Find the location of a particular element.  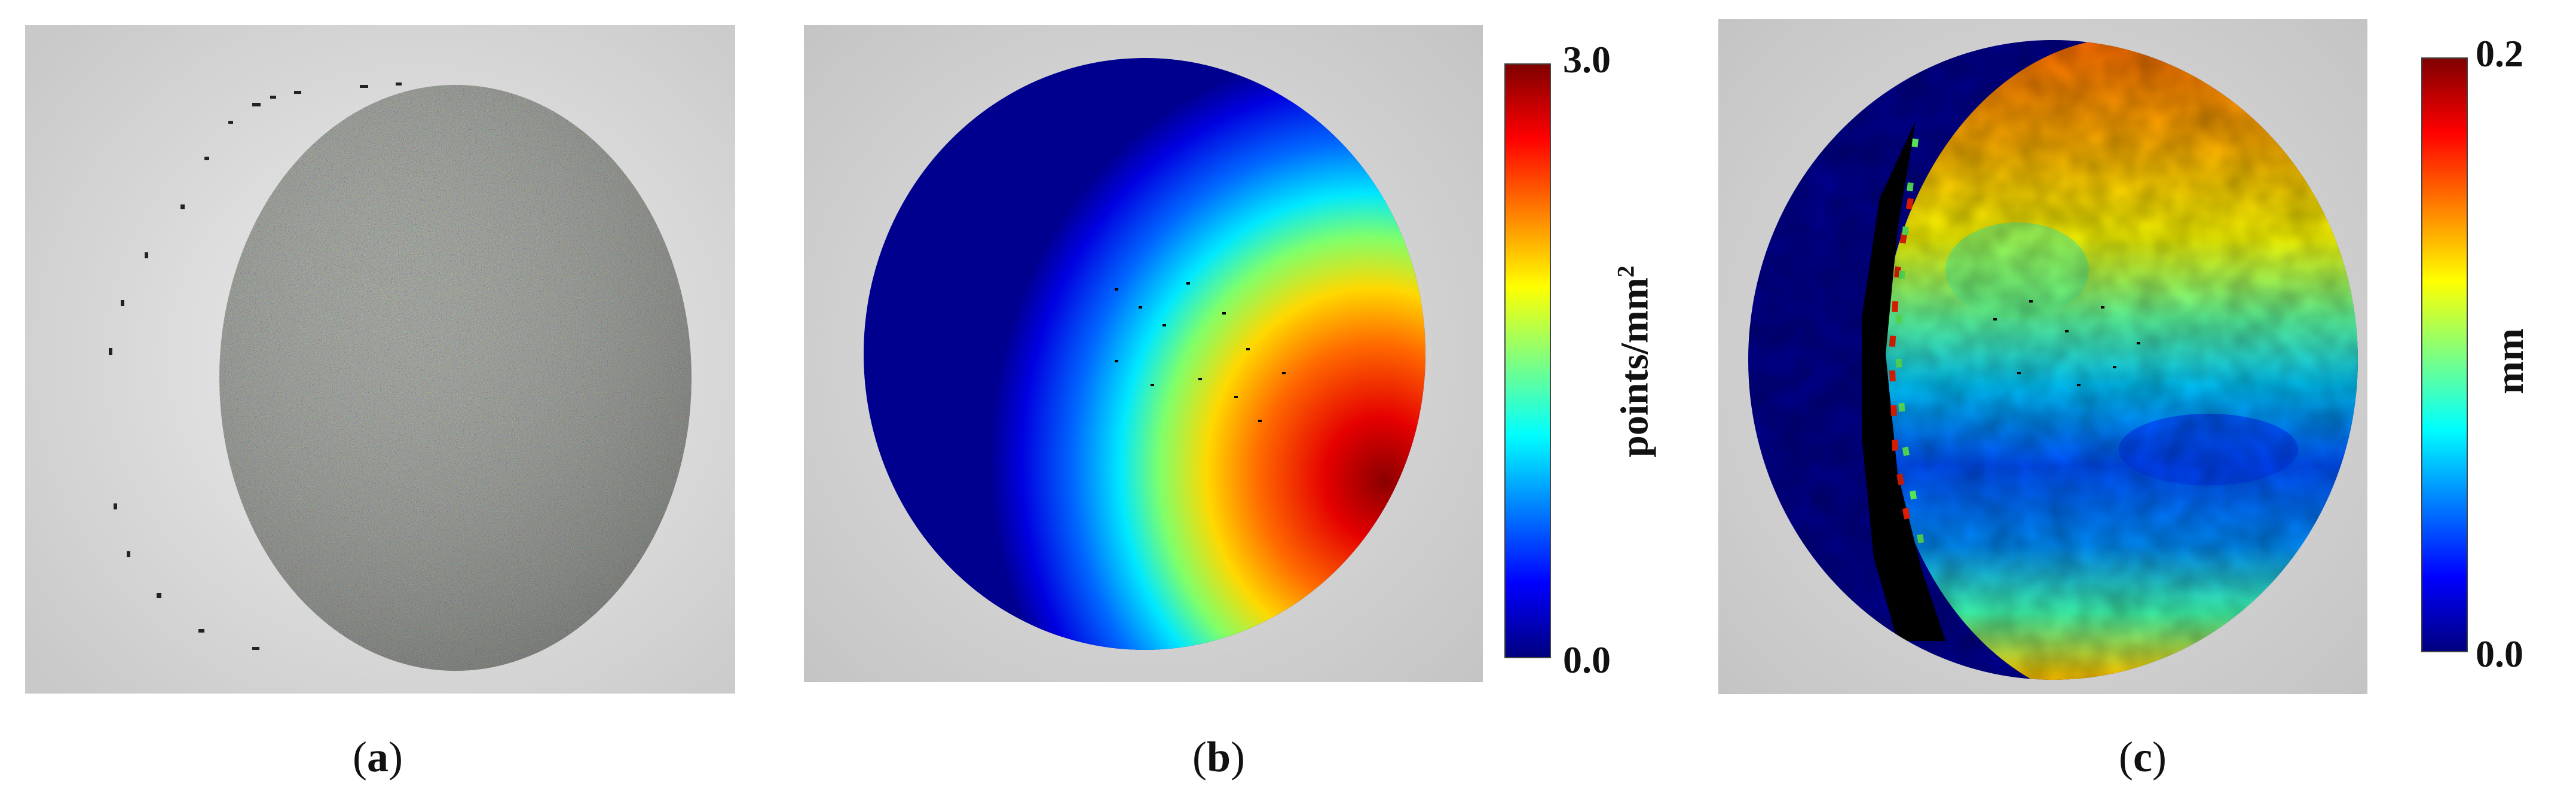

colorbar-b-unit: points/mm2 is located at coordinates (1635, 361).